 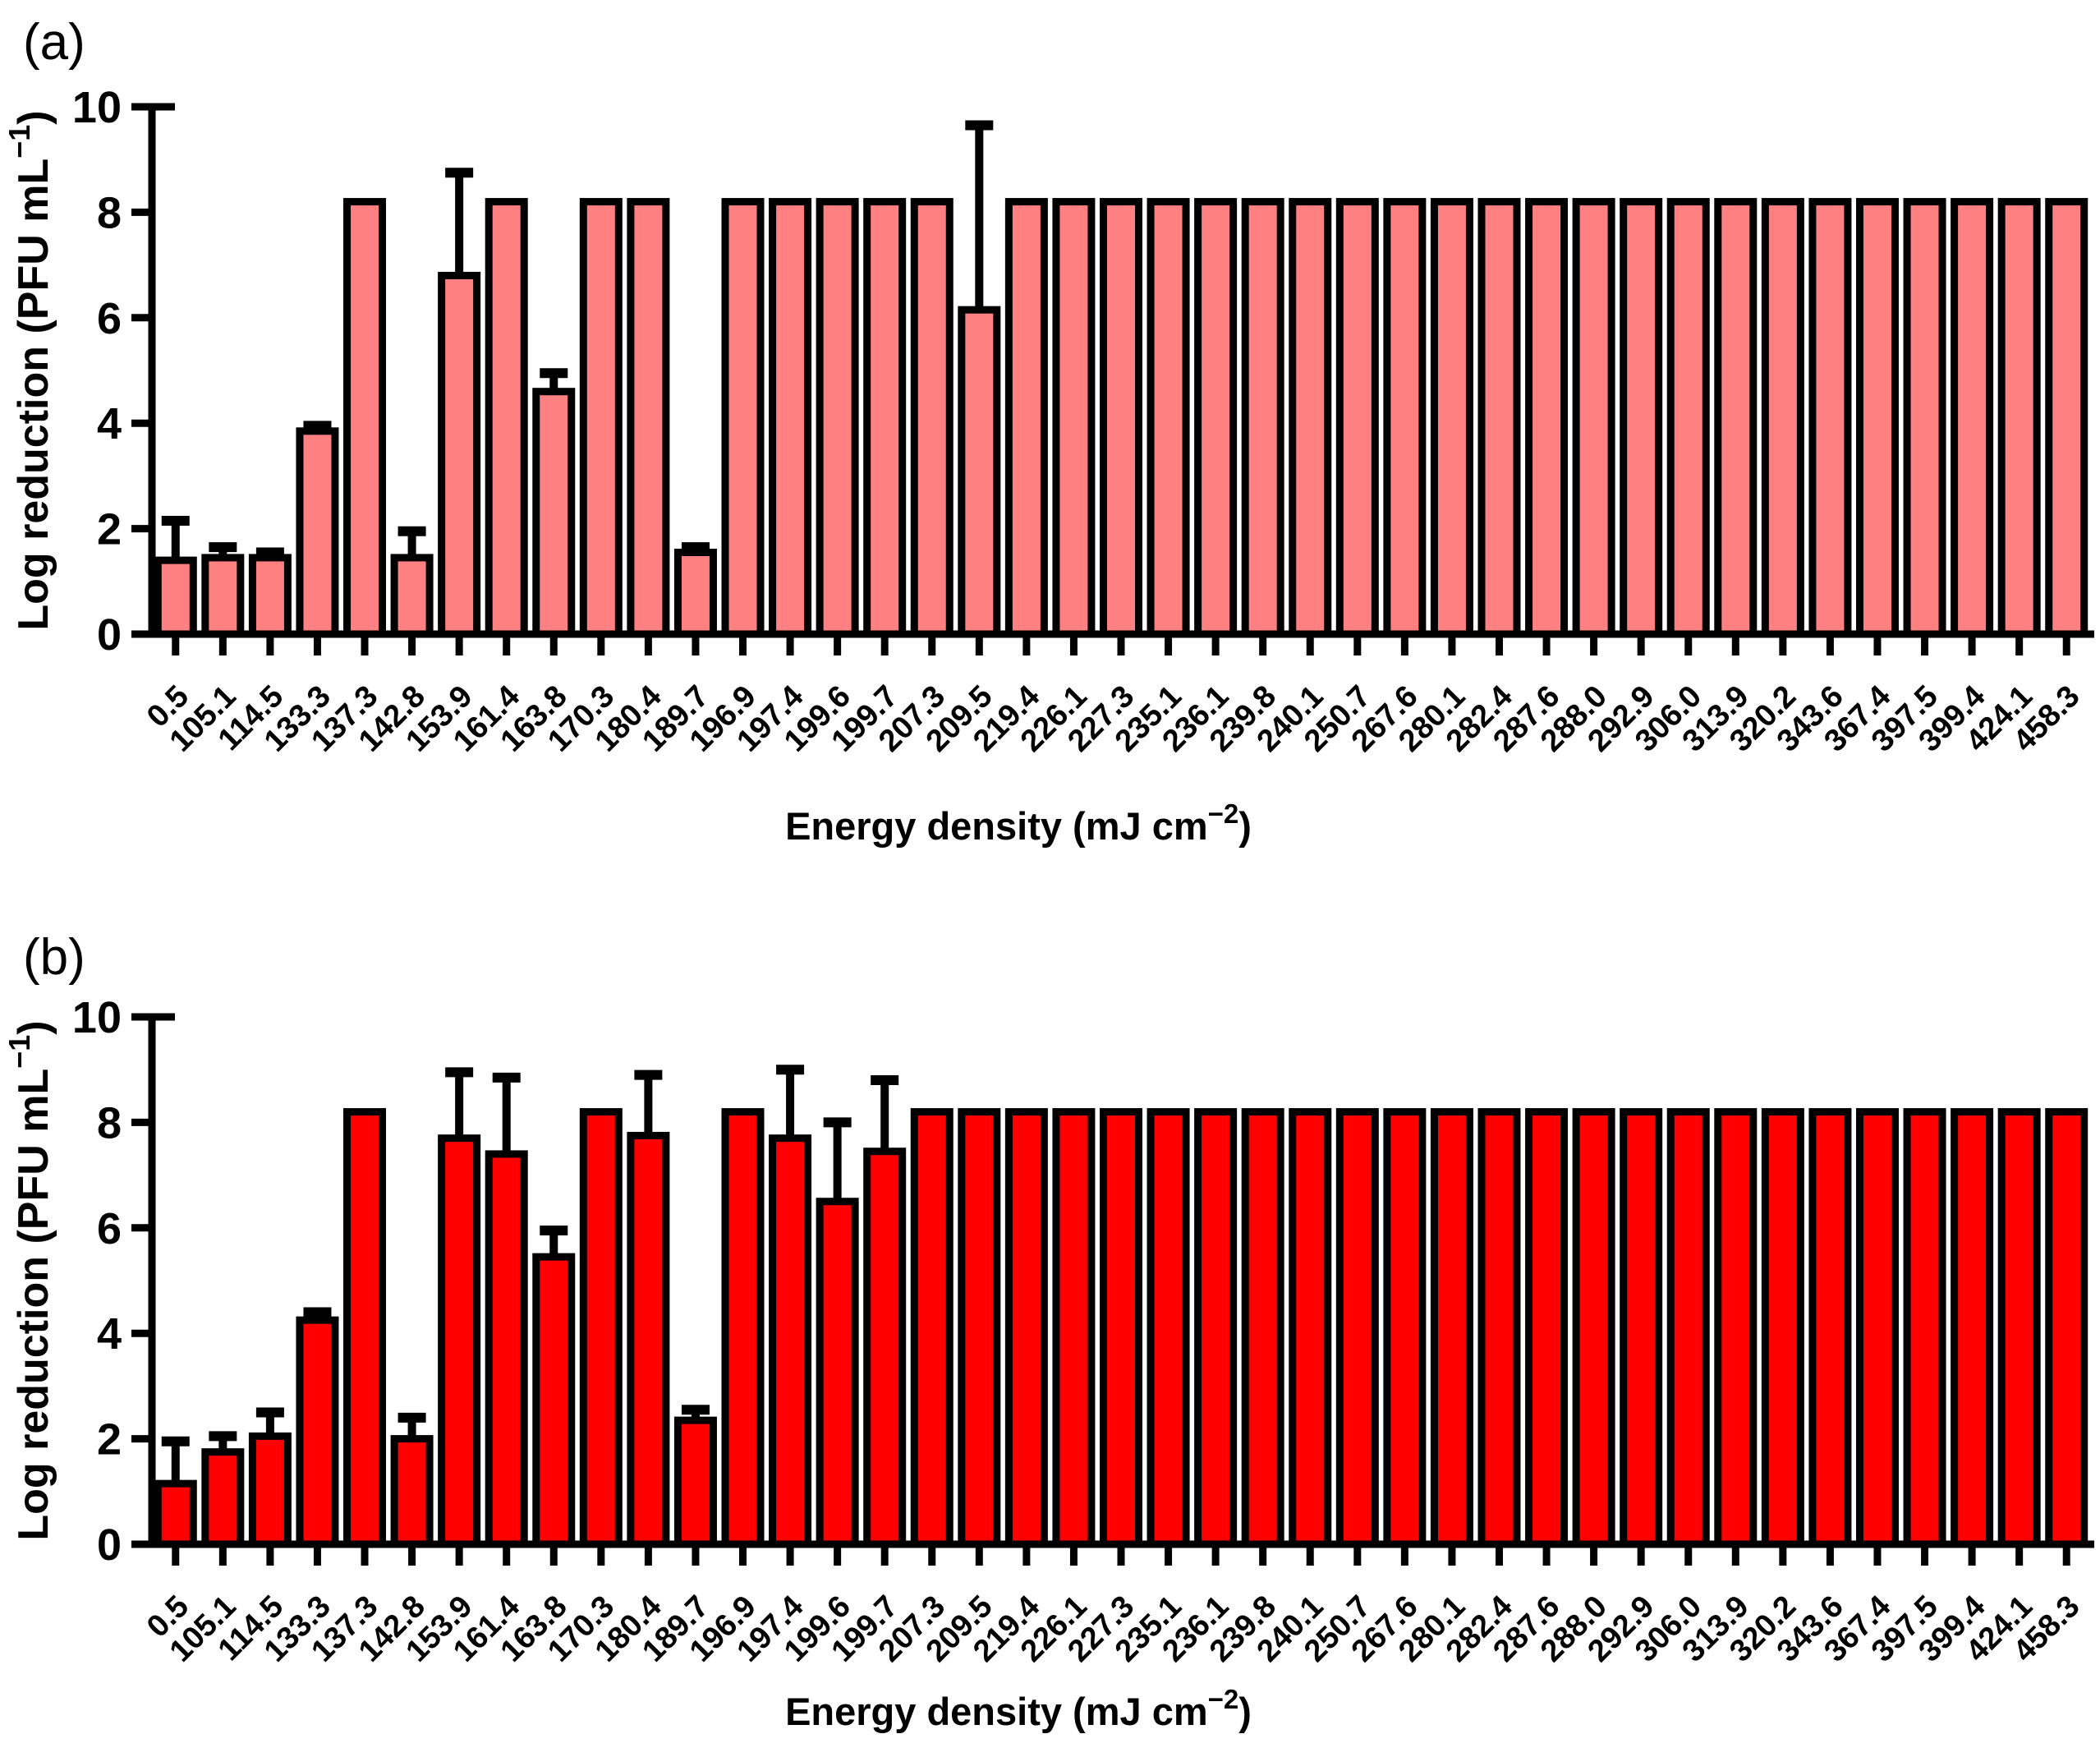 What do you see at coordinates (54, 957) in the screenshot?
I see `panel-label: (b)` at bounding box center [54, 957].